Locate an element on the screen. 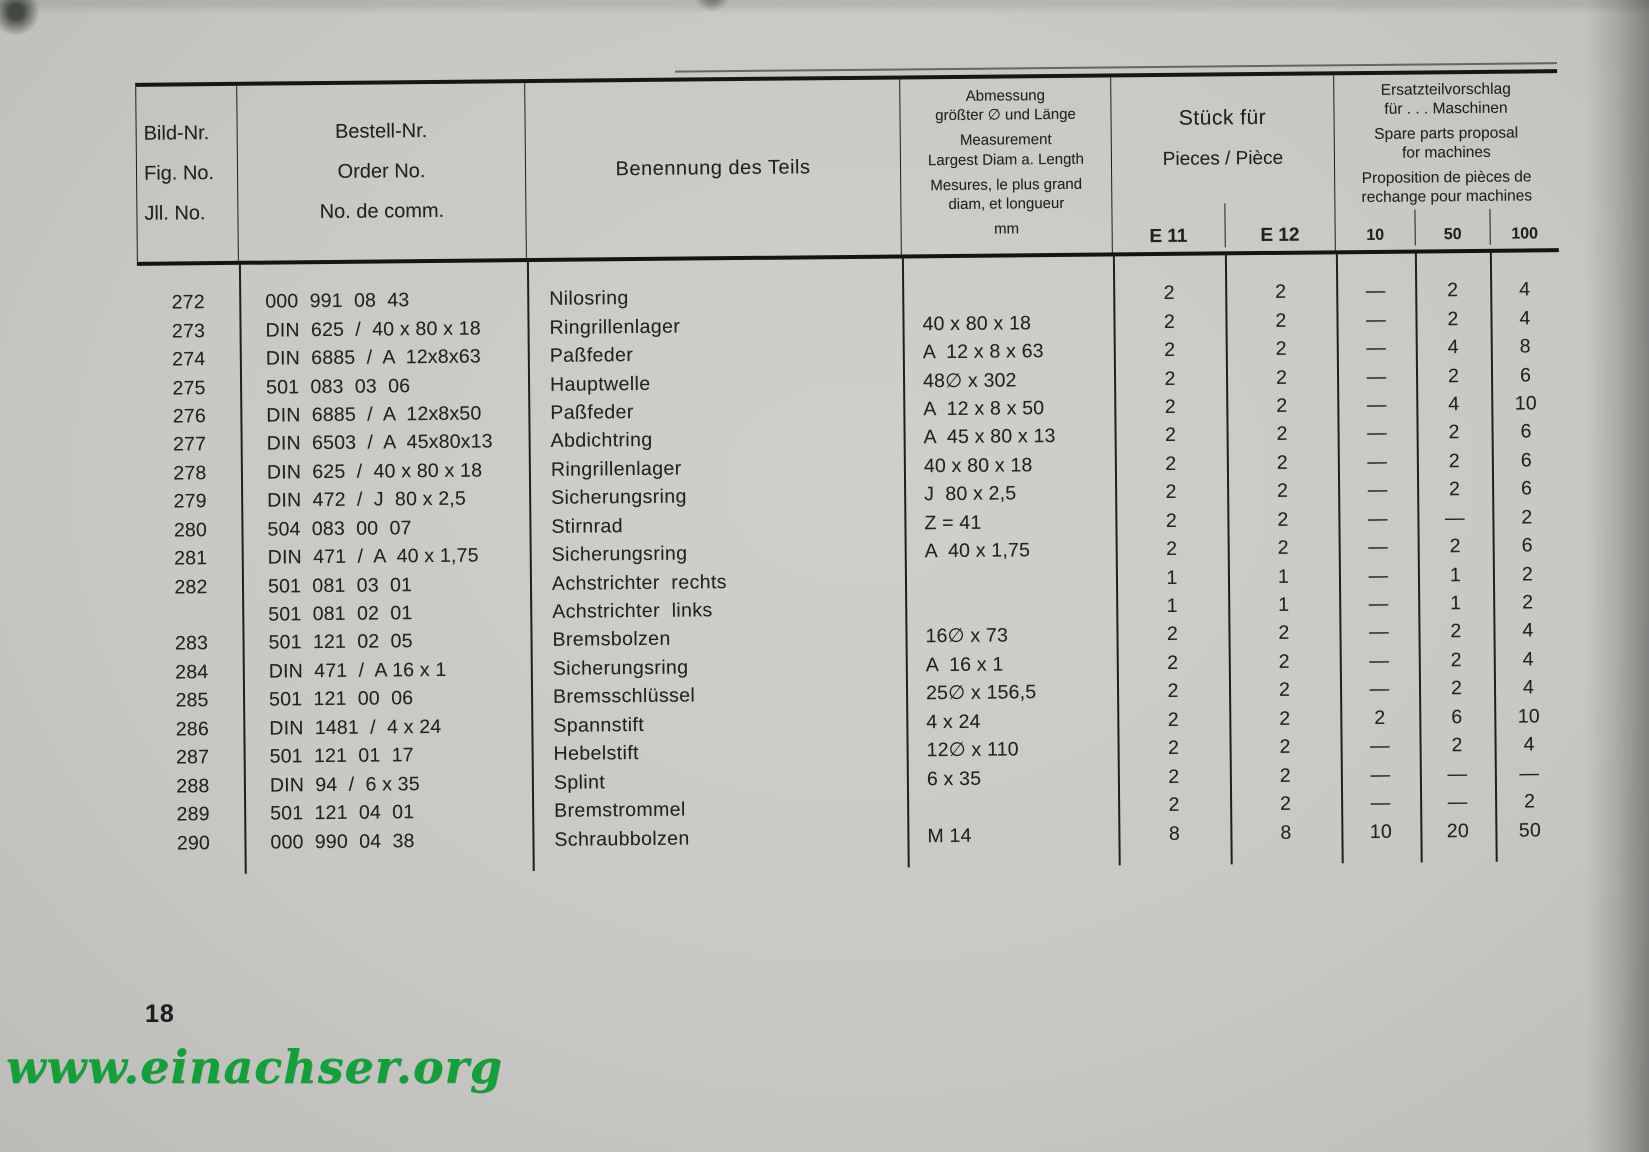 This screenshot has height=1152, width=1649. qty-100-cell: — is located at coordinates (1529, 773).